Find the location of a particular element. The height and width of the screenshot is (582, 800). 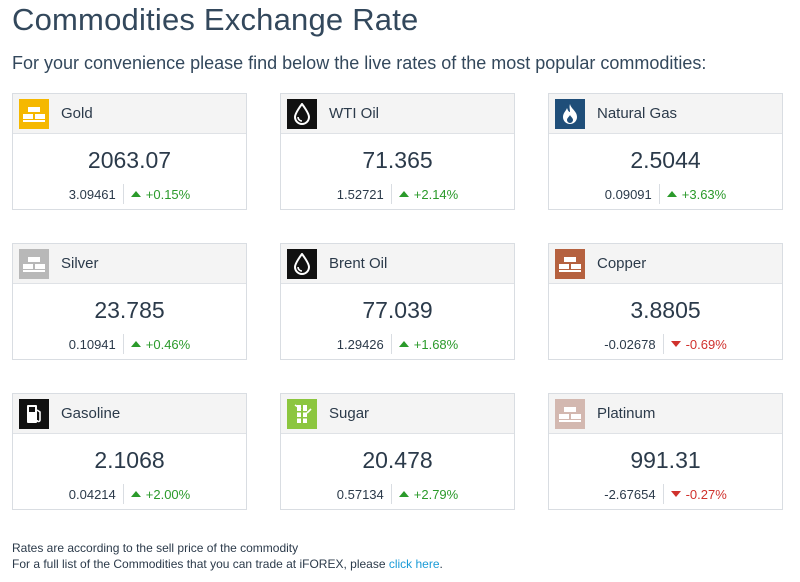

page-title: Commodities Exchange Rate is located at coordinates (215, 19).